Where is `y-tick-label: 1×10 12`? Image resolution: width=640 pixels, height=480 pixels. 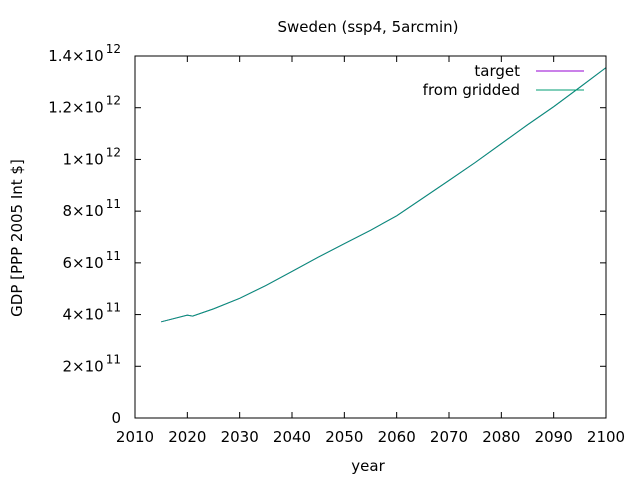 y-tick-label: 1×10 12 is located at coordinates (92, 156).